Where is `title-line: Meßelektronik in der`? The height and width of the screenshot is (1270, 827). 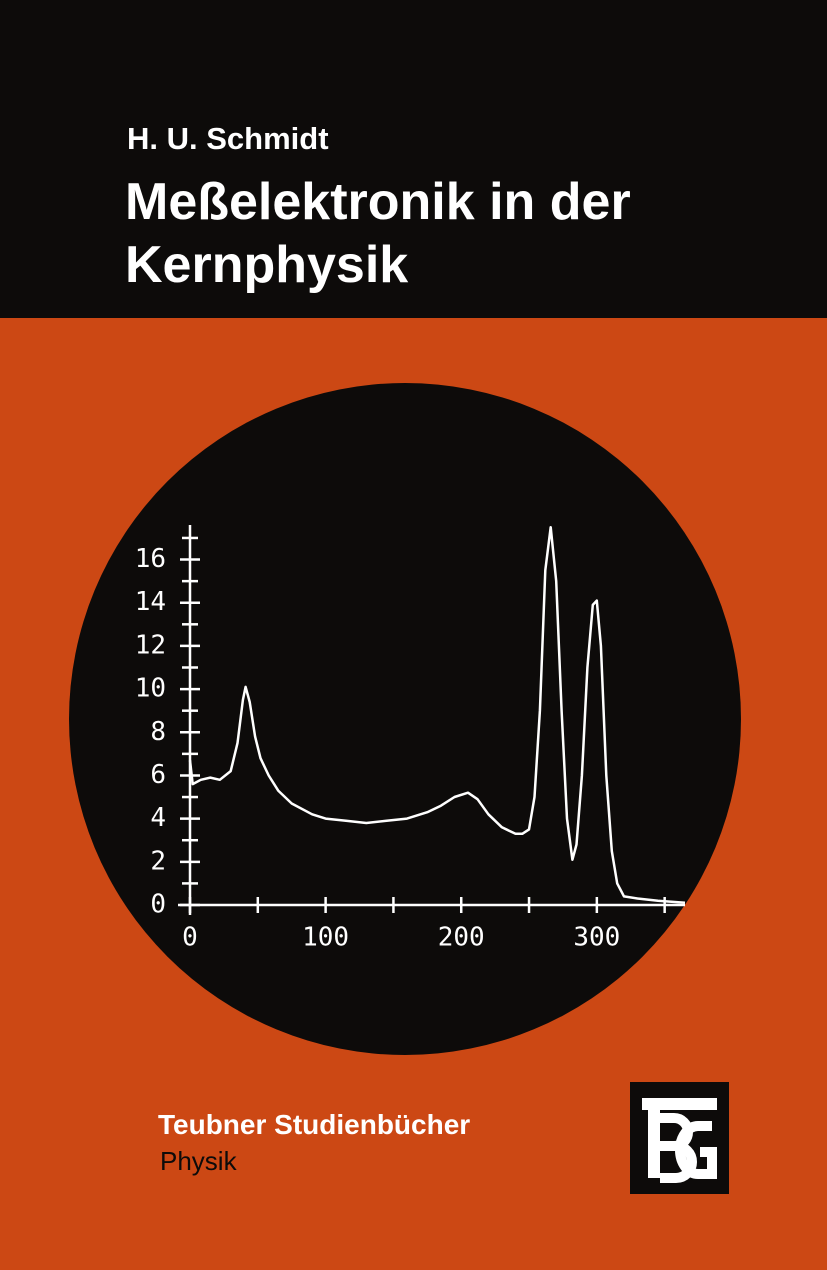
title-line: Meßelektronik in der is located at coordinates (378, 202).